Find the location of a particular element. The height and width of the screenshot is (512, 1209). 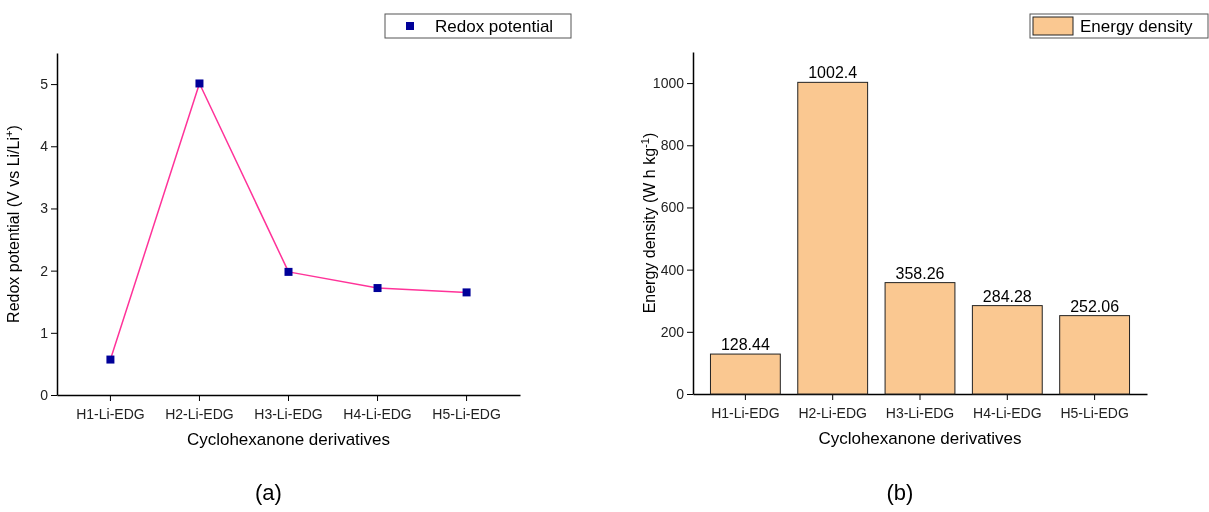

legend-label: Energy density is located at coordinates (1136, 26).